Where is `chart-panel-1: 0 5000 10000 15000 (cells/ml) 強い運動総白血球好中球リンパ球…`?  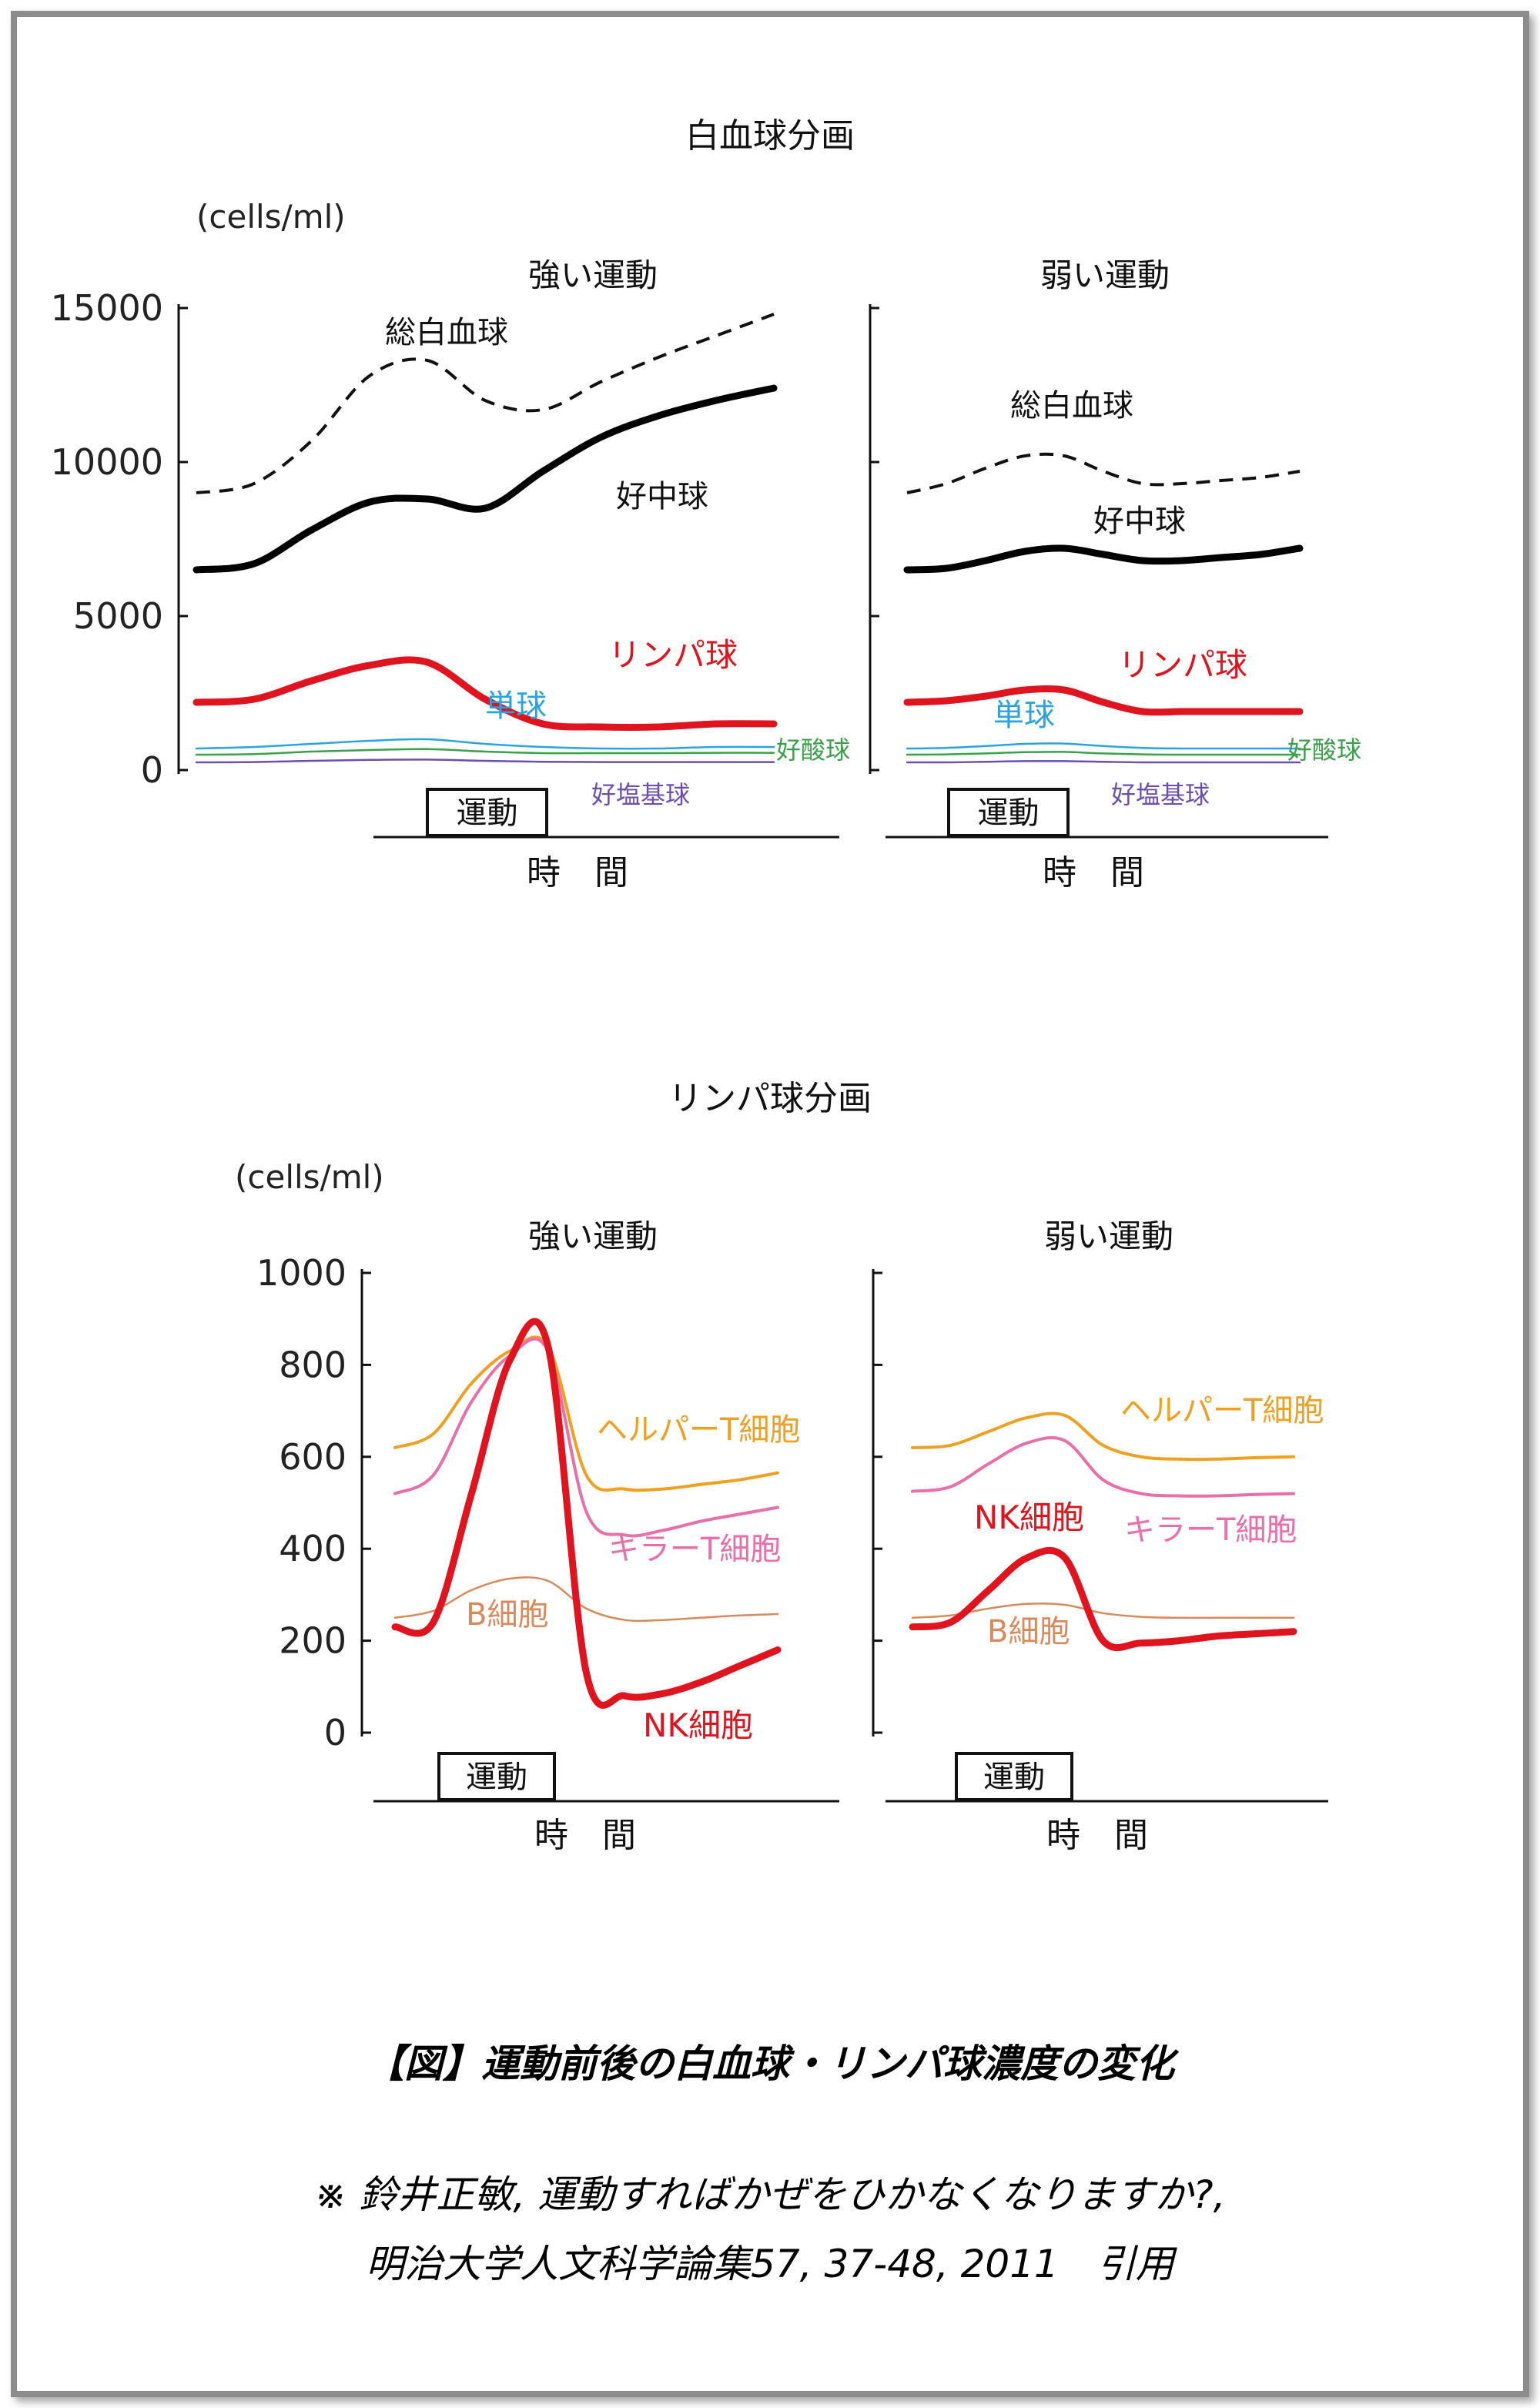 chart-panel-1: 0 5000 10000 15000 (cells/ml) 強い運動総白血球好中球リンパ球… is located at coordinates (450, 546).